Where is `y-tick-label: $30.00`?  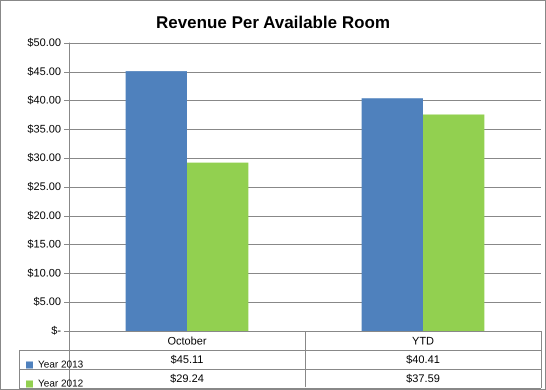 y-tick-label: $30.00 is located at coordinates (44, 158).